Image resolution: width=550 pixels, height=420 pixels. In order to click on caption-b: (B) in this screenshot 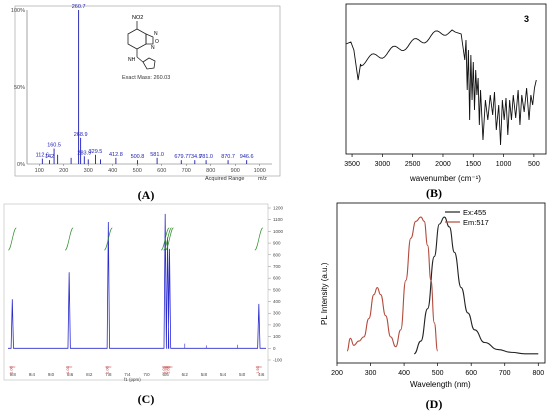, I will do `click(434, 193)`.